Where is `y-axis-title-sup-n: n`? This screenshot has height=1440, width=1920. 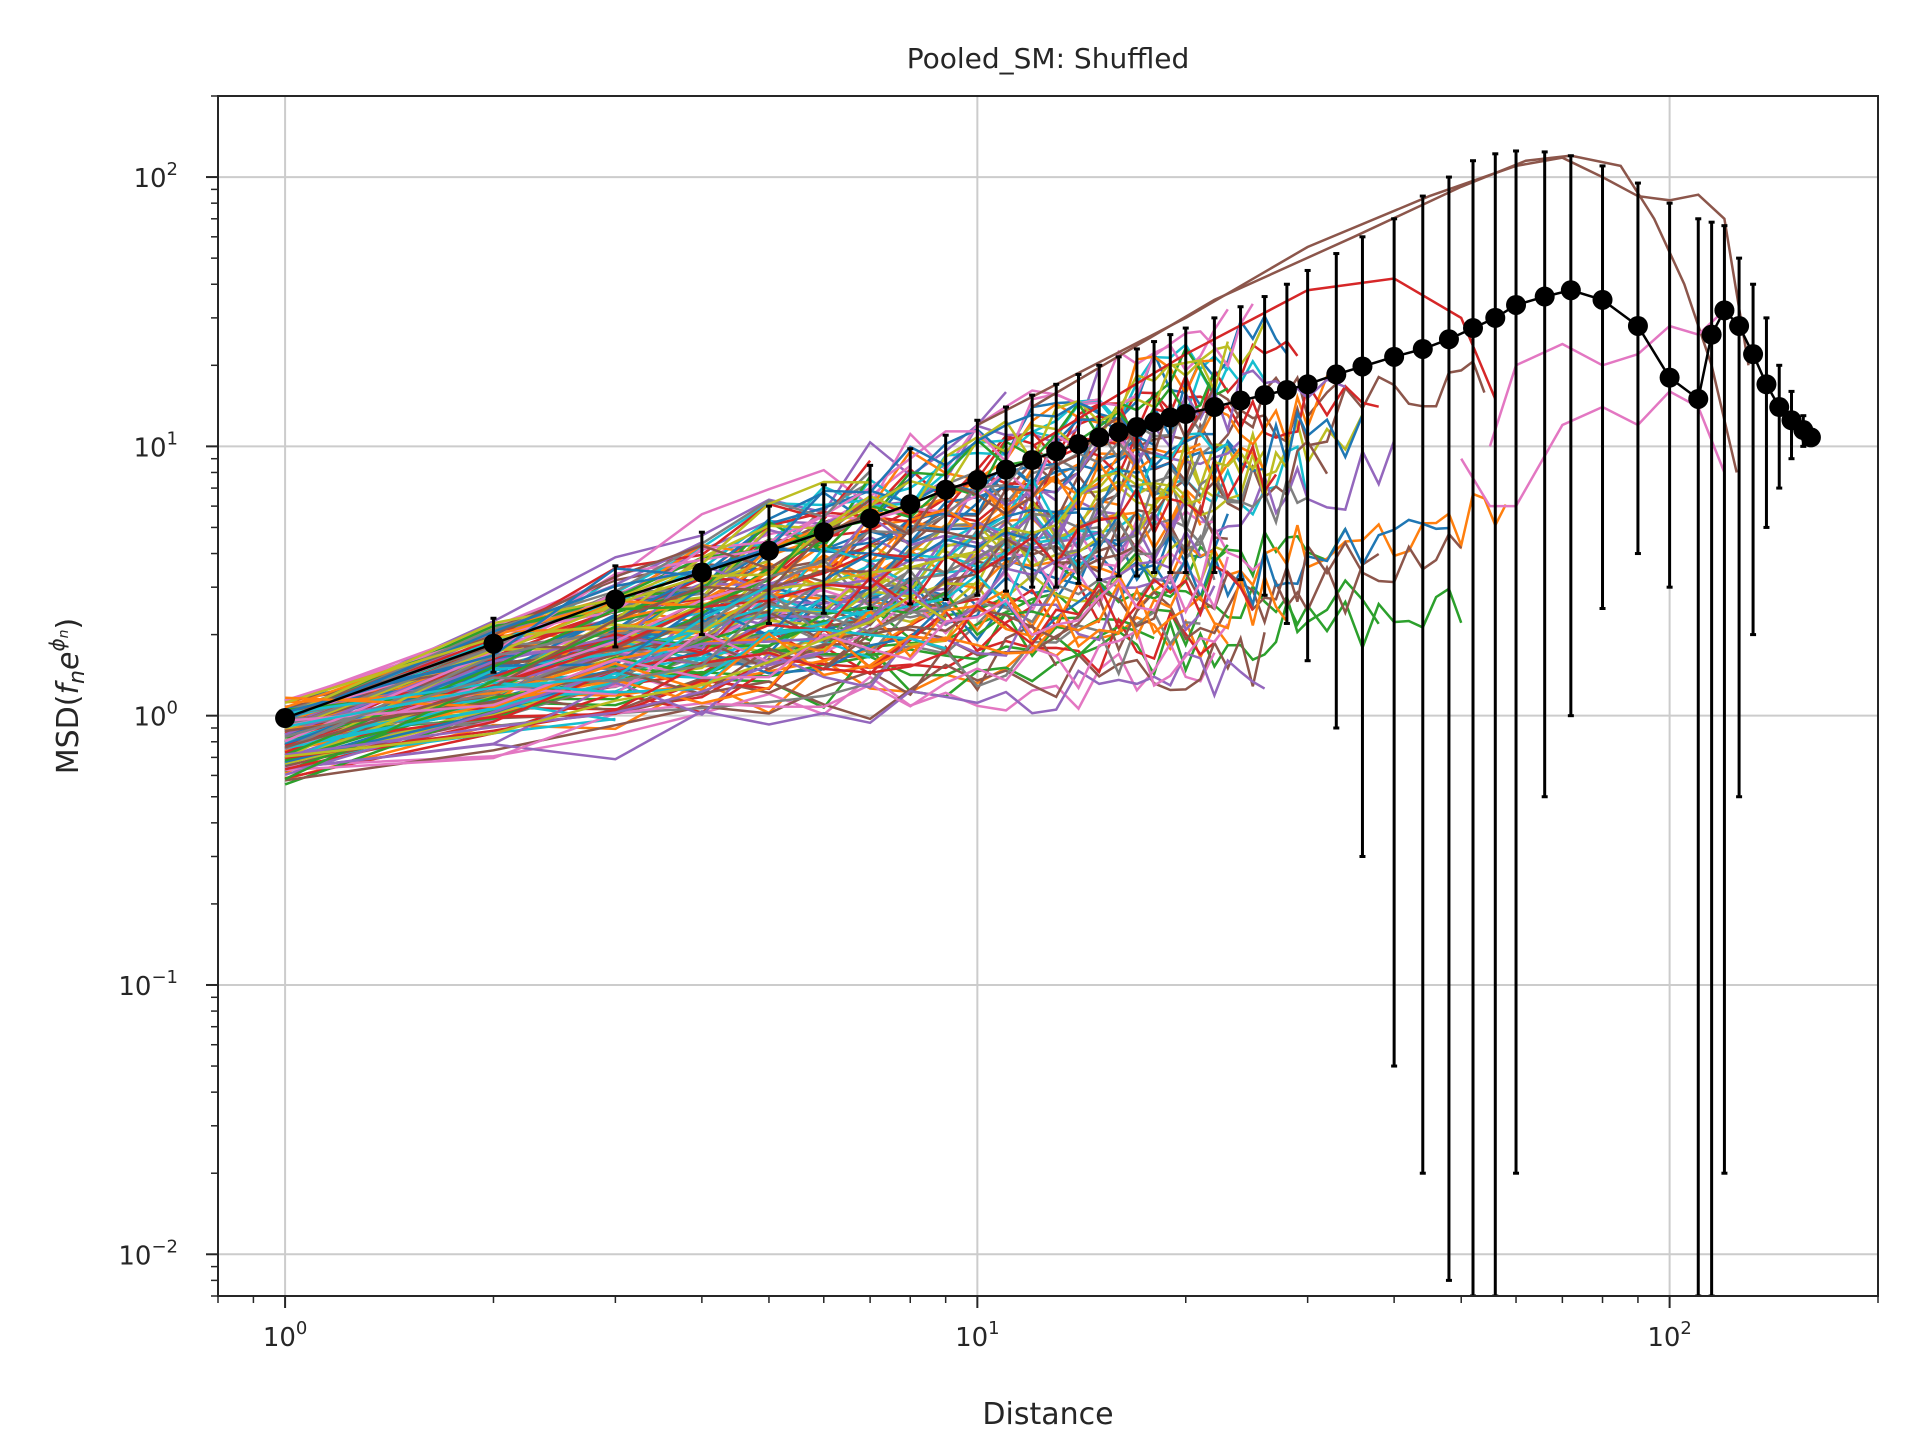 y-axis-title-sup-n: n is located at coordinates (64, 633).